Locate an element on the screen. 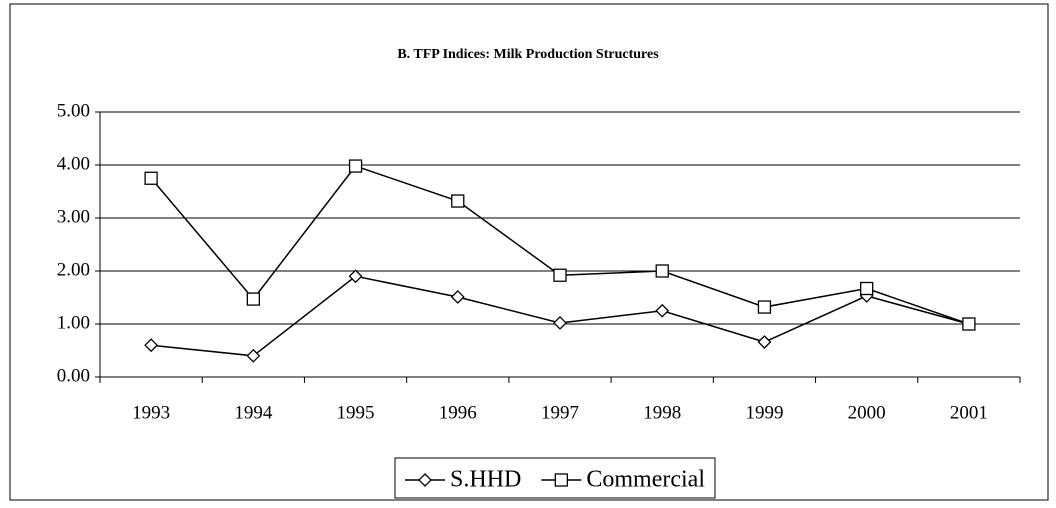 The width and height of the screenshot is (1056, 508). x-tick-label: 1999 is located at coordinates (764, 412).